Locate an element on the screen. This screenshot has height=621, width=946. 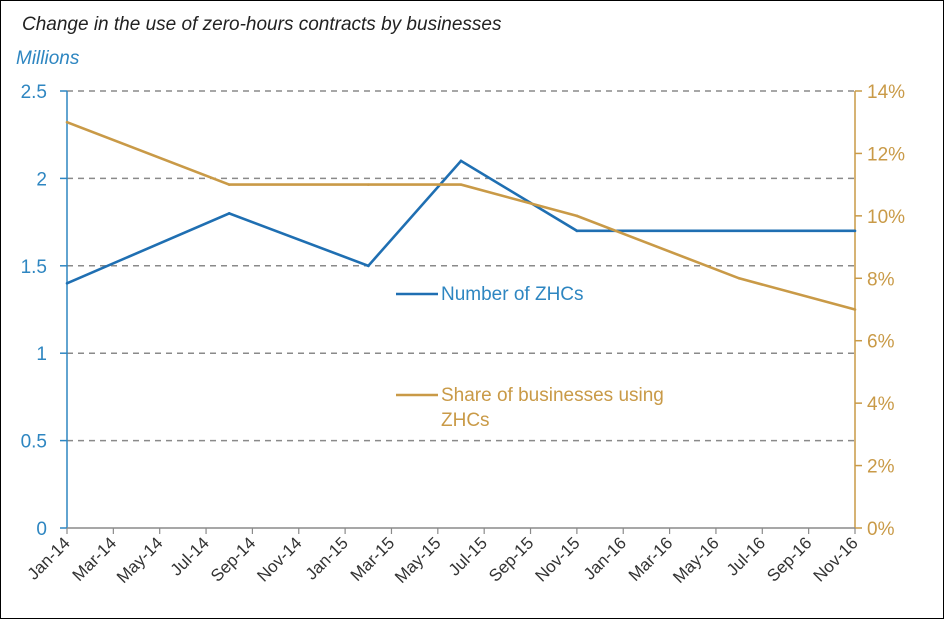
y-axis-right-tick-label: 10% is located at coordinates (886, 217).